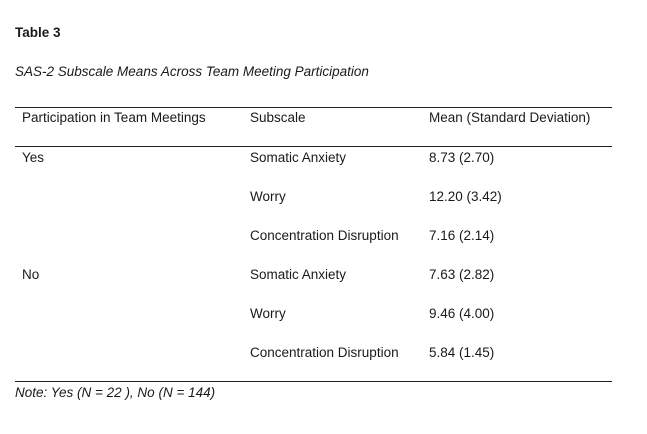 The height and width of the screenshot is (434, 647). What do you see at coordinates (114, 117) in the screenshot?
I see `header-participation: Participation in Team Meetings` at bounding box center [114, 117].